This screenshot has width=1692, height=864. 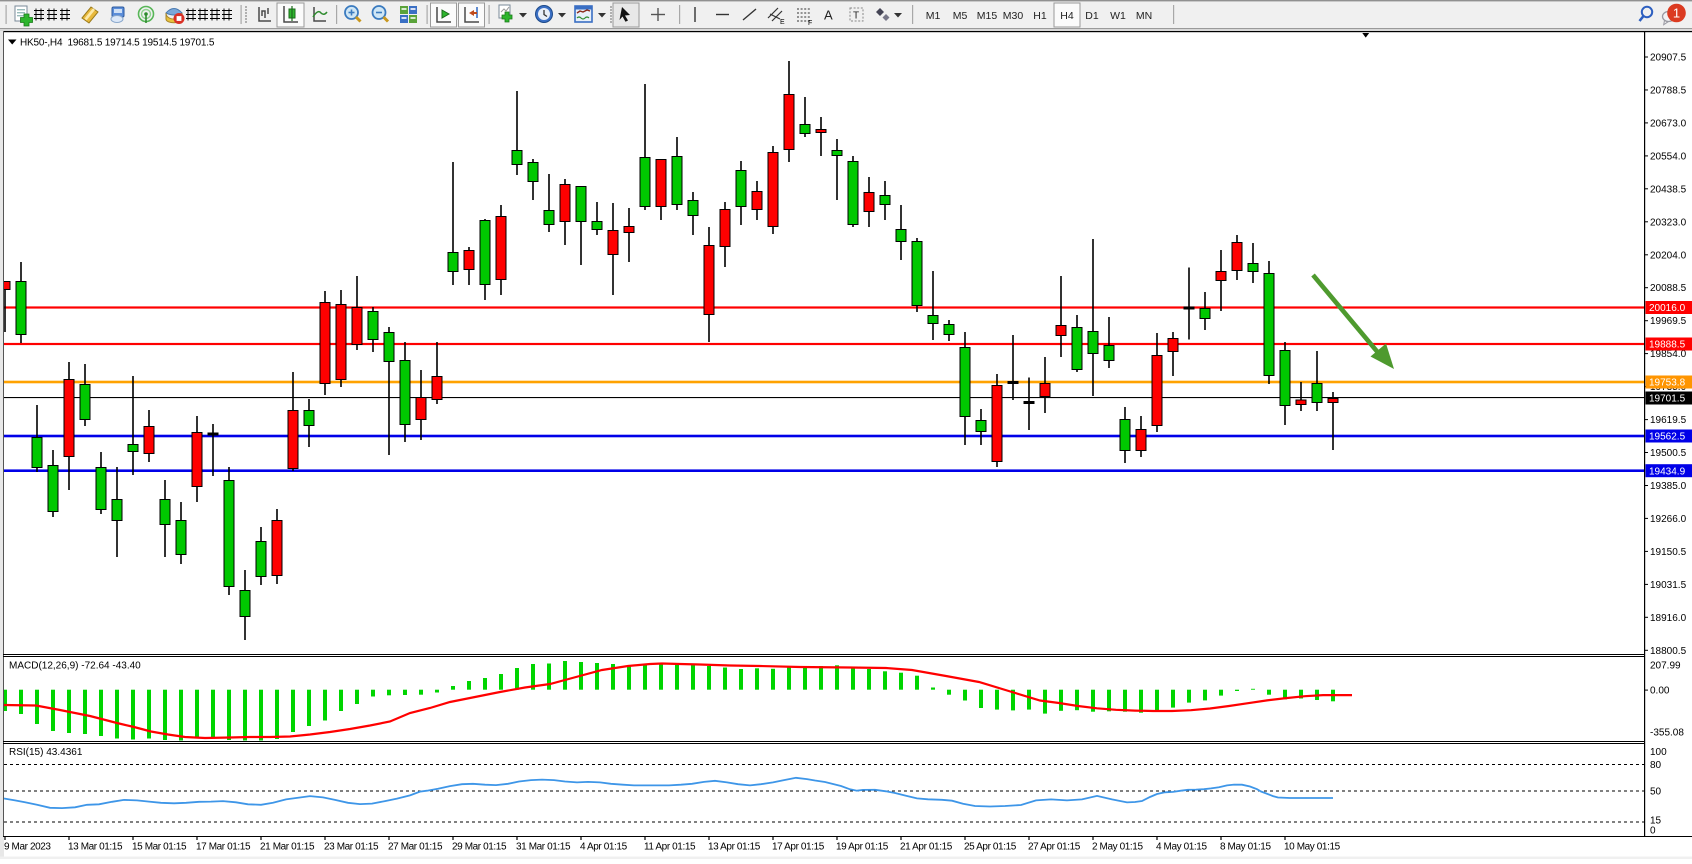 I want to click on svg-text: 20673.0, so click(x=1668, y=123).